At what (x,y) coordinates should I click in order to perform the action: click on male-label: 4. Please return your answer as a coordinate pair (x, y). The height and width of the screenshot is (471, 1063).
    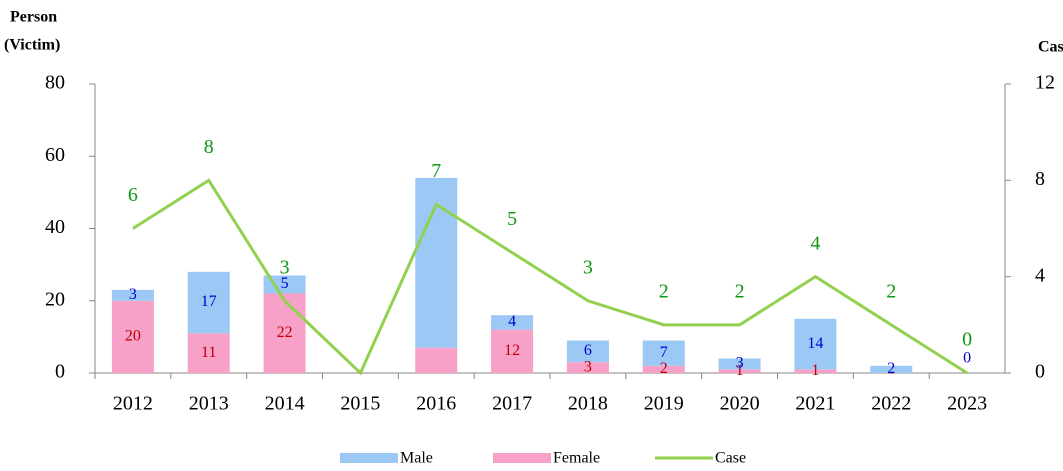
    Looking at the image, I should click on (512, 321).